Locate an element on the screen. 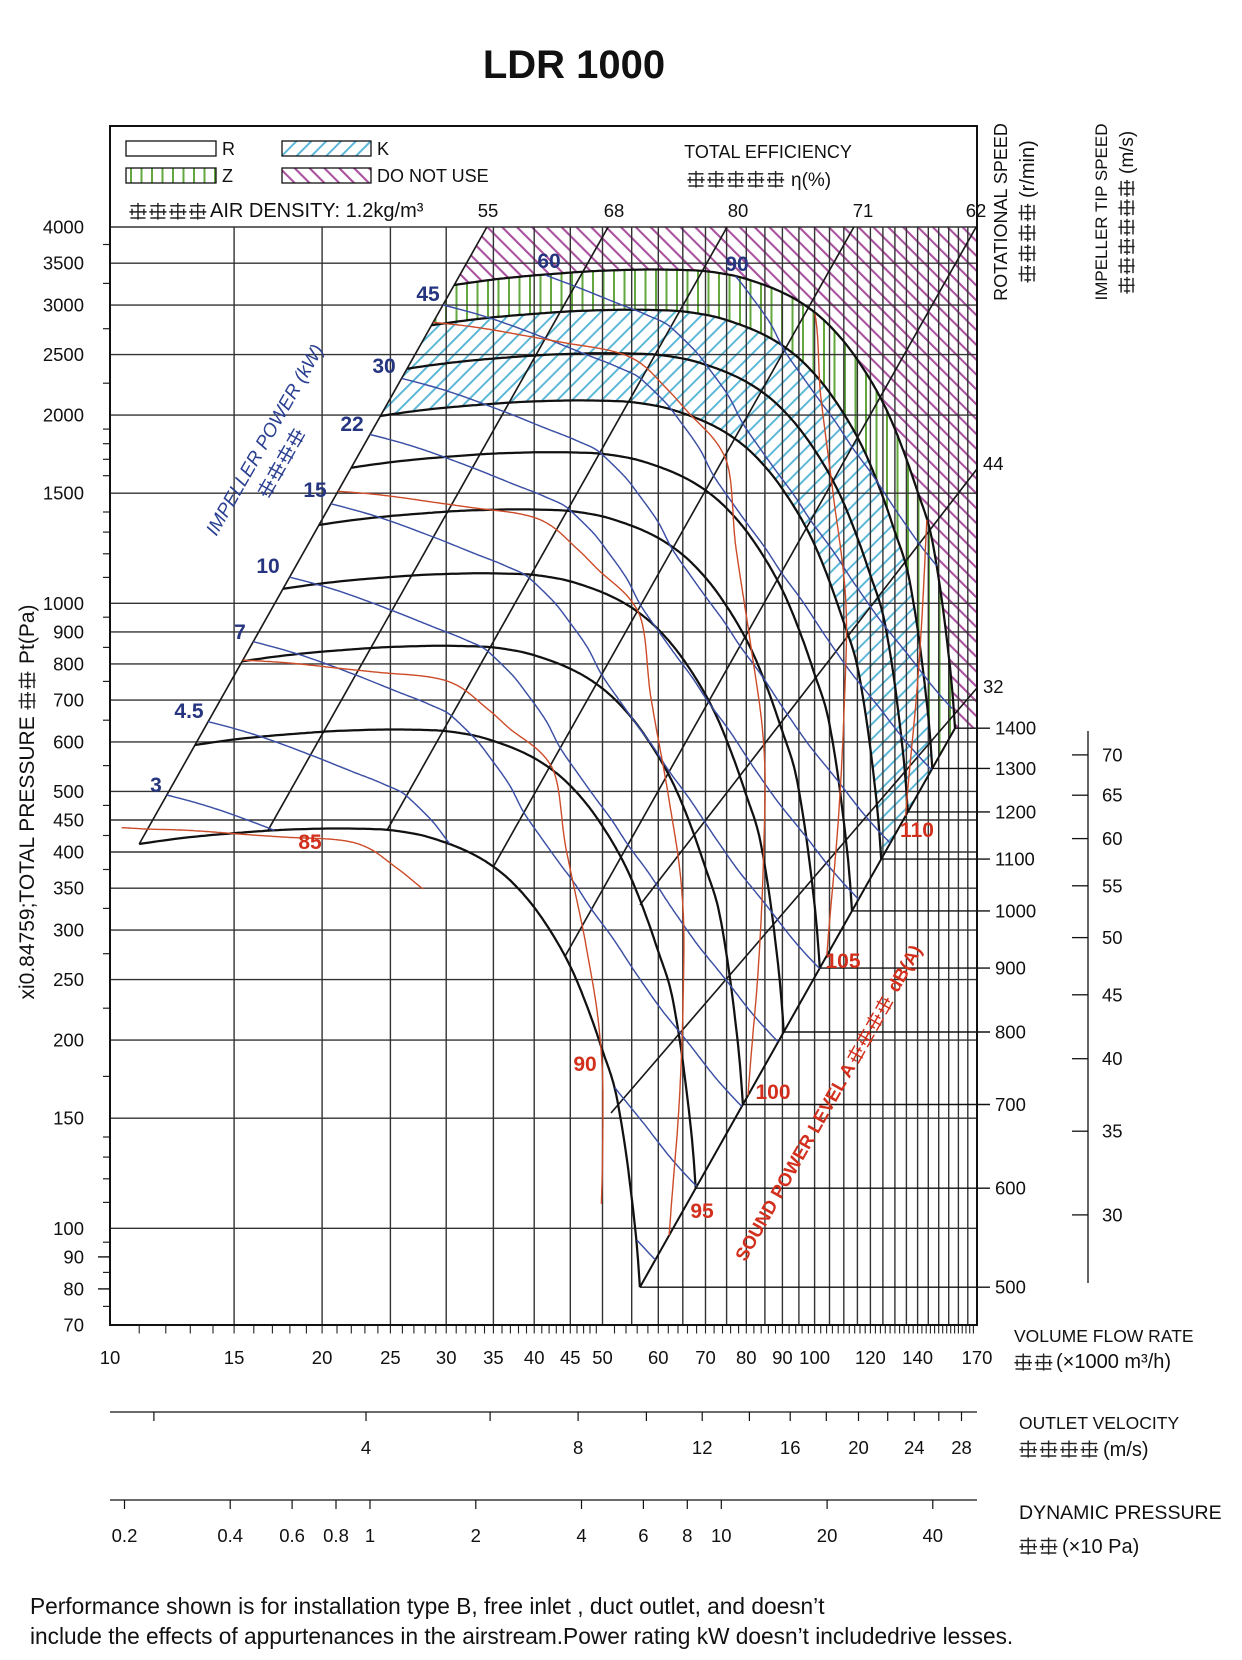 The height and width of the screenshot is (1660, 1242). svg-text: VOLUME FLOW RATE is located at coordinates (1104, 1336).